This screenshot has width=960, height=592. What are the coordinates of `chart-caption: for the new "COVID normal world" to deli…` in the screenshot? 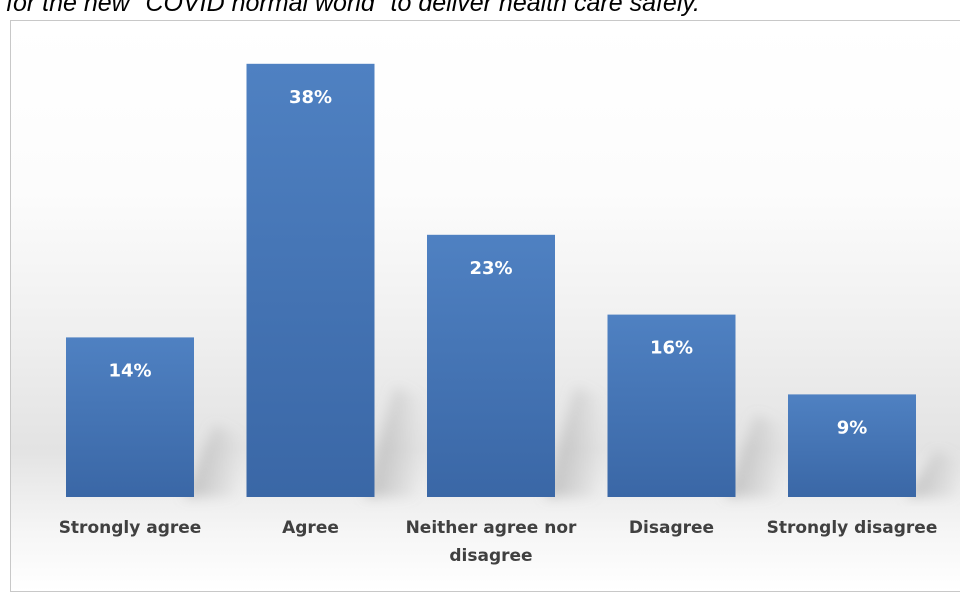 It's located at (353, 8).